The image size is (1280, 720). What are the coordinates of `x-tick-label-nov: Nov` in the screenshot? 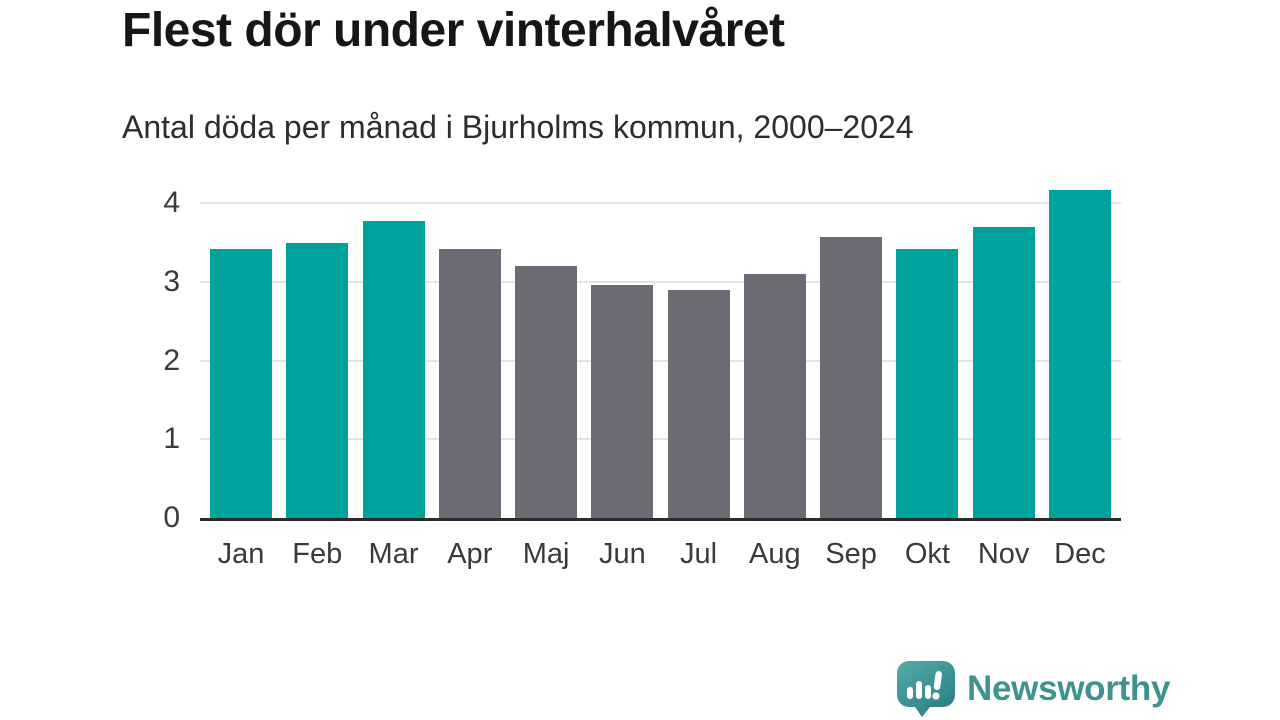 It's located at (1003, 554).